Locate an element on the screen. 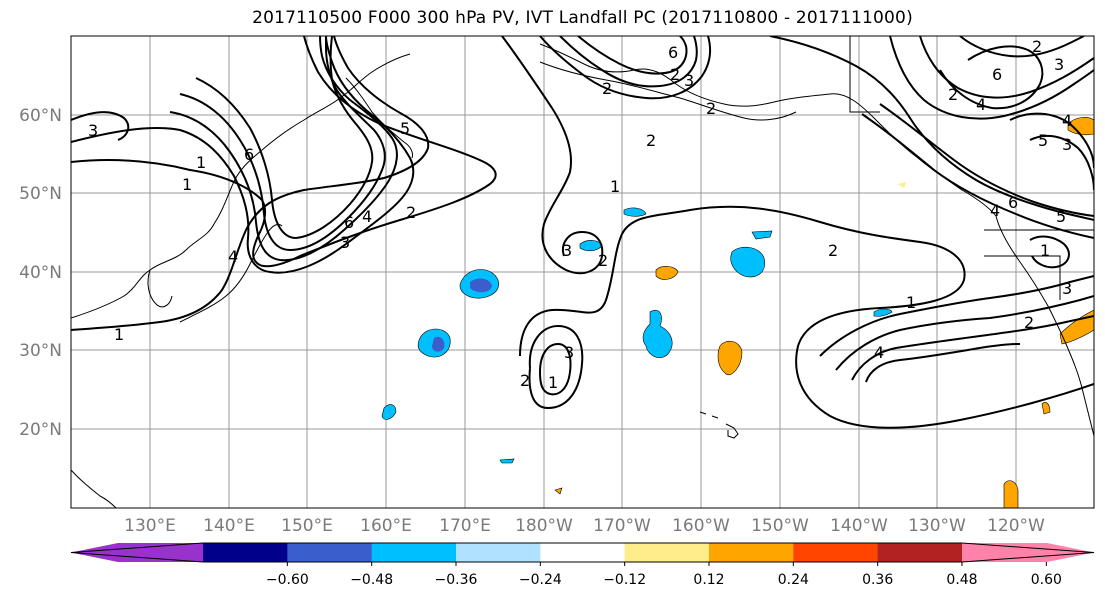  colorbar-extend-high is located at coordinates (1028, 552).